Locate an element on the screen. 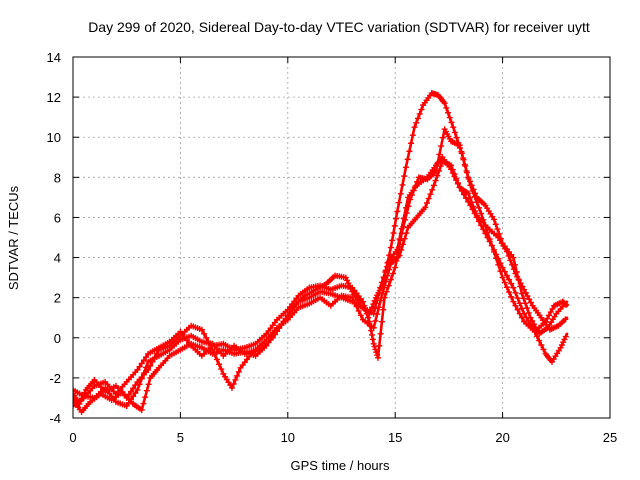 The width and height of the screenshot is (640, 480). y-tick-label: 2 is located at coordinates (57, 298).